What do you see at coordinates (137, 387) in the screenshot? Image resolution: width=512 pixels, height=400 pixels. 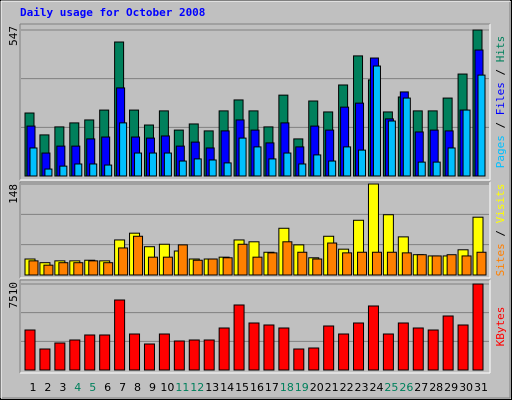 I see `x-tick-label: 8` at bounding box center [137, 387].